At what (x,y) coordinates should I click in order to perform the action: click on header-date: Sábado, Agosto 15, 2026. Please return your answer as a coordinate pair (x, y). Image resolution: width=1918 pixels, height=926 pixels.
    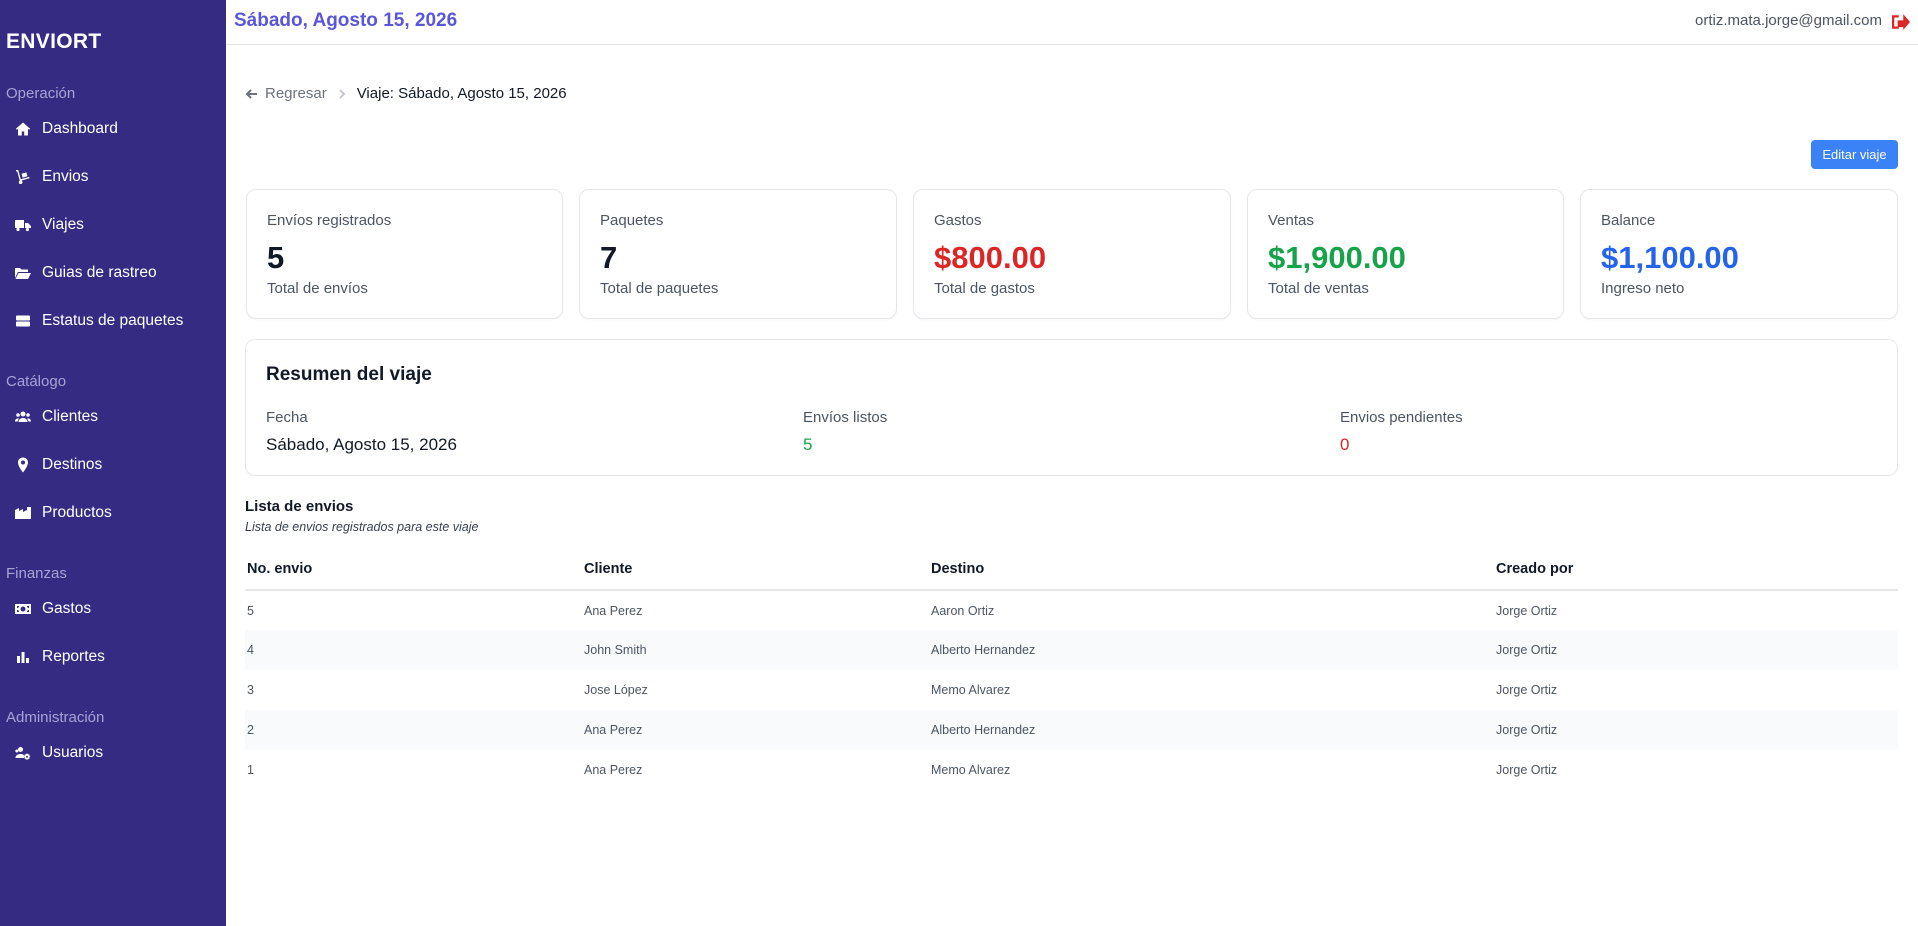
    Looking at the image, I should click on (346, 20).